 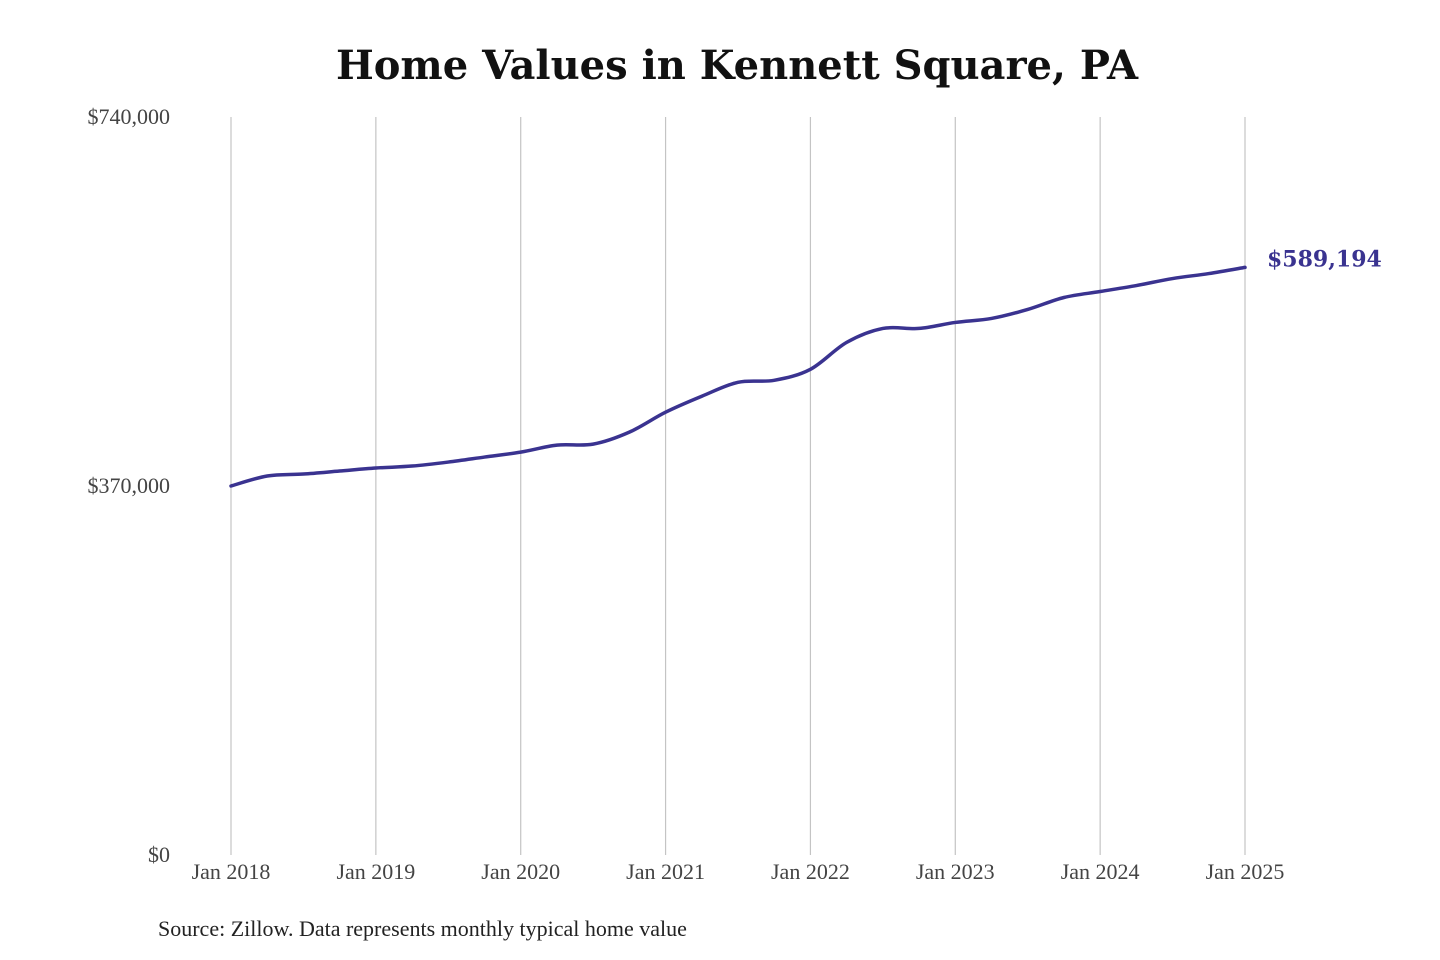 What do you see at coordinates (520, 871) in the screenshot?
I see `x-tick-label: Jan 2020` at bounding box center [520, 871].